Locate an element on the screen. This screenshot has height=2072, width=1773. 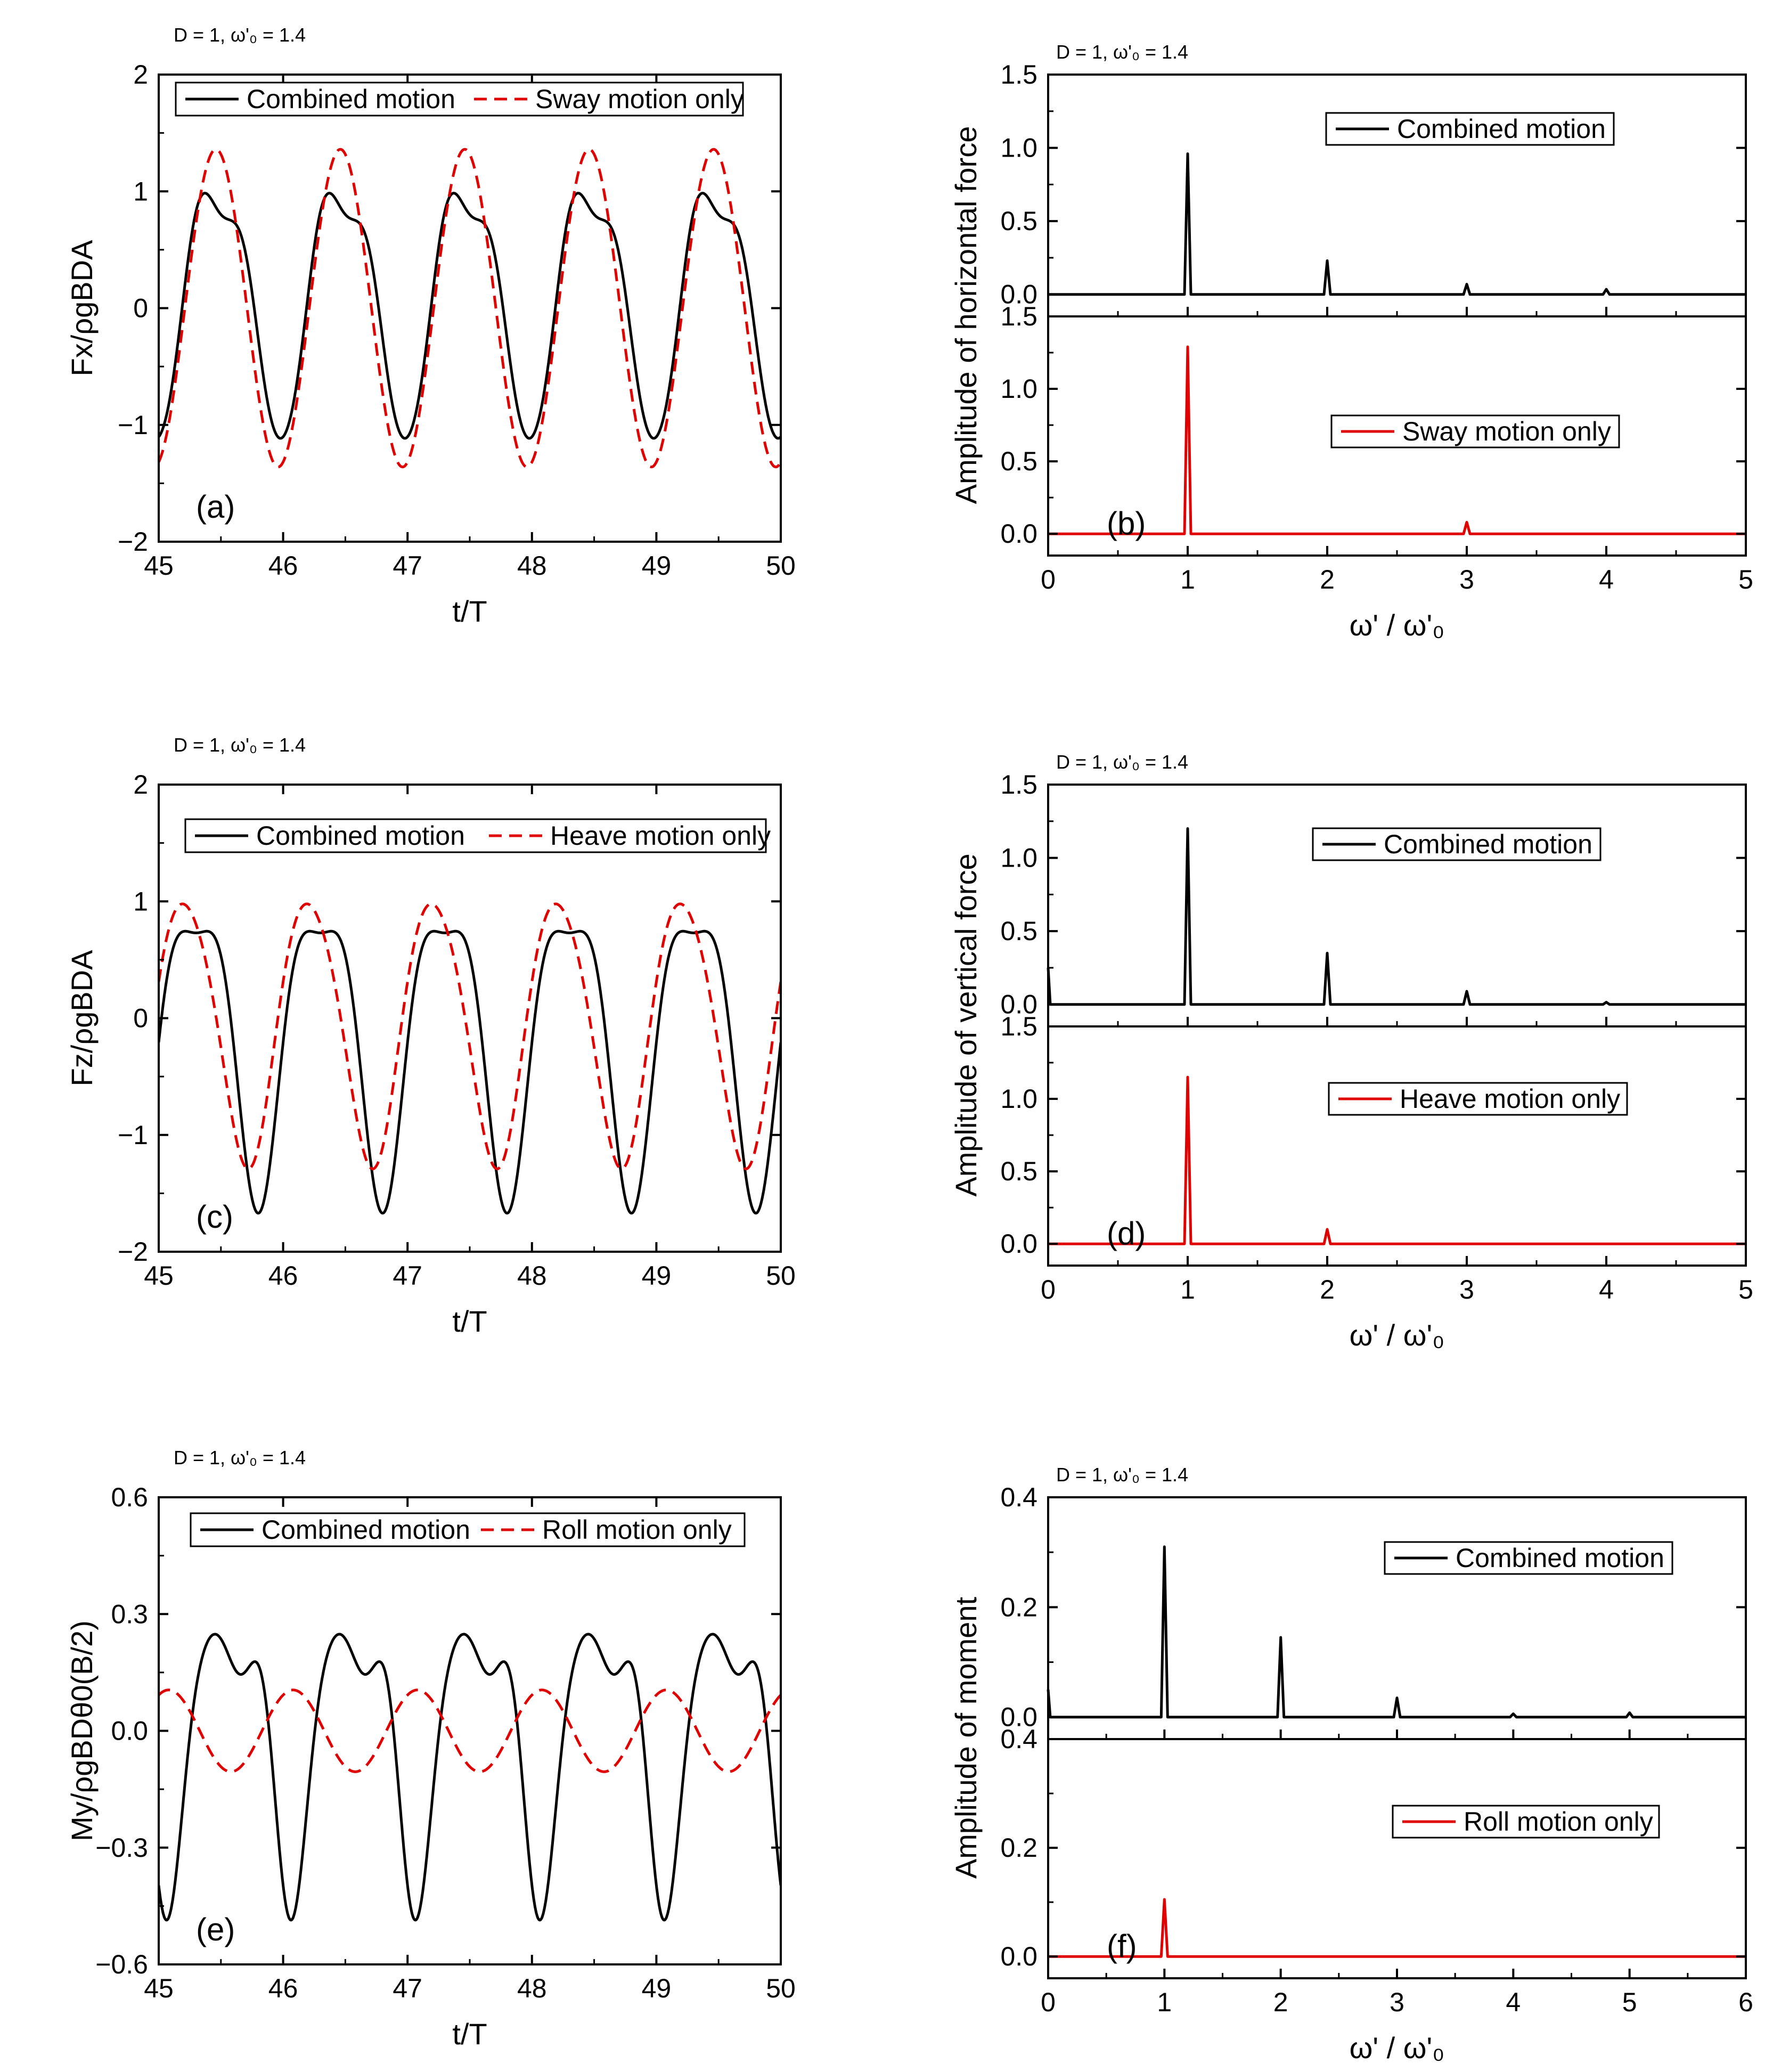
series-line-a-single is located at coordinates (470, 308).